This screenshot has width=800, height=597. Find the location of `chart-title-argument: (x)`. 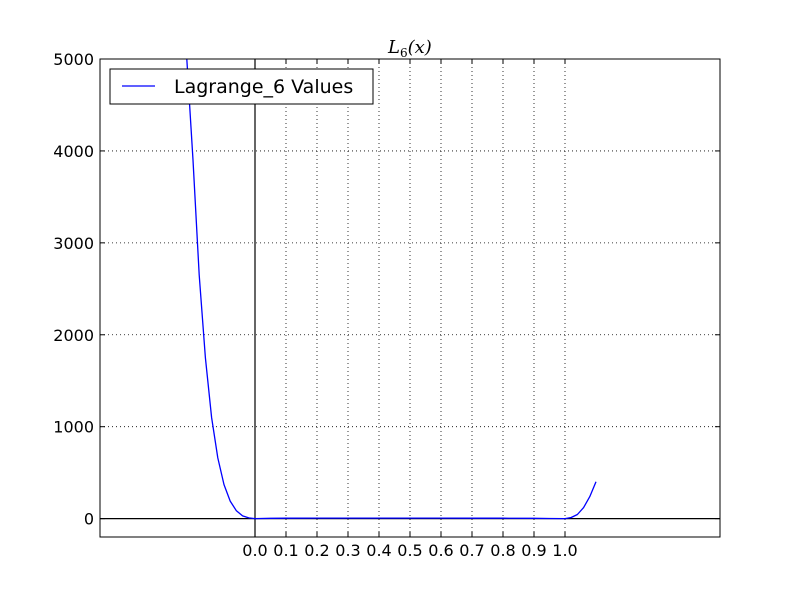

chart-title-argument: (x) is located at coordinates (420, 47).